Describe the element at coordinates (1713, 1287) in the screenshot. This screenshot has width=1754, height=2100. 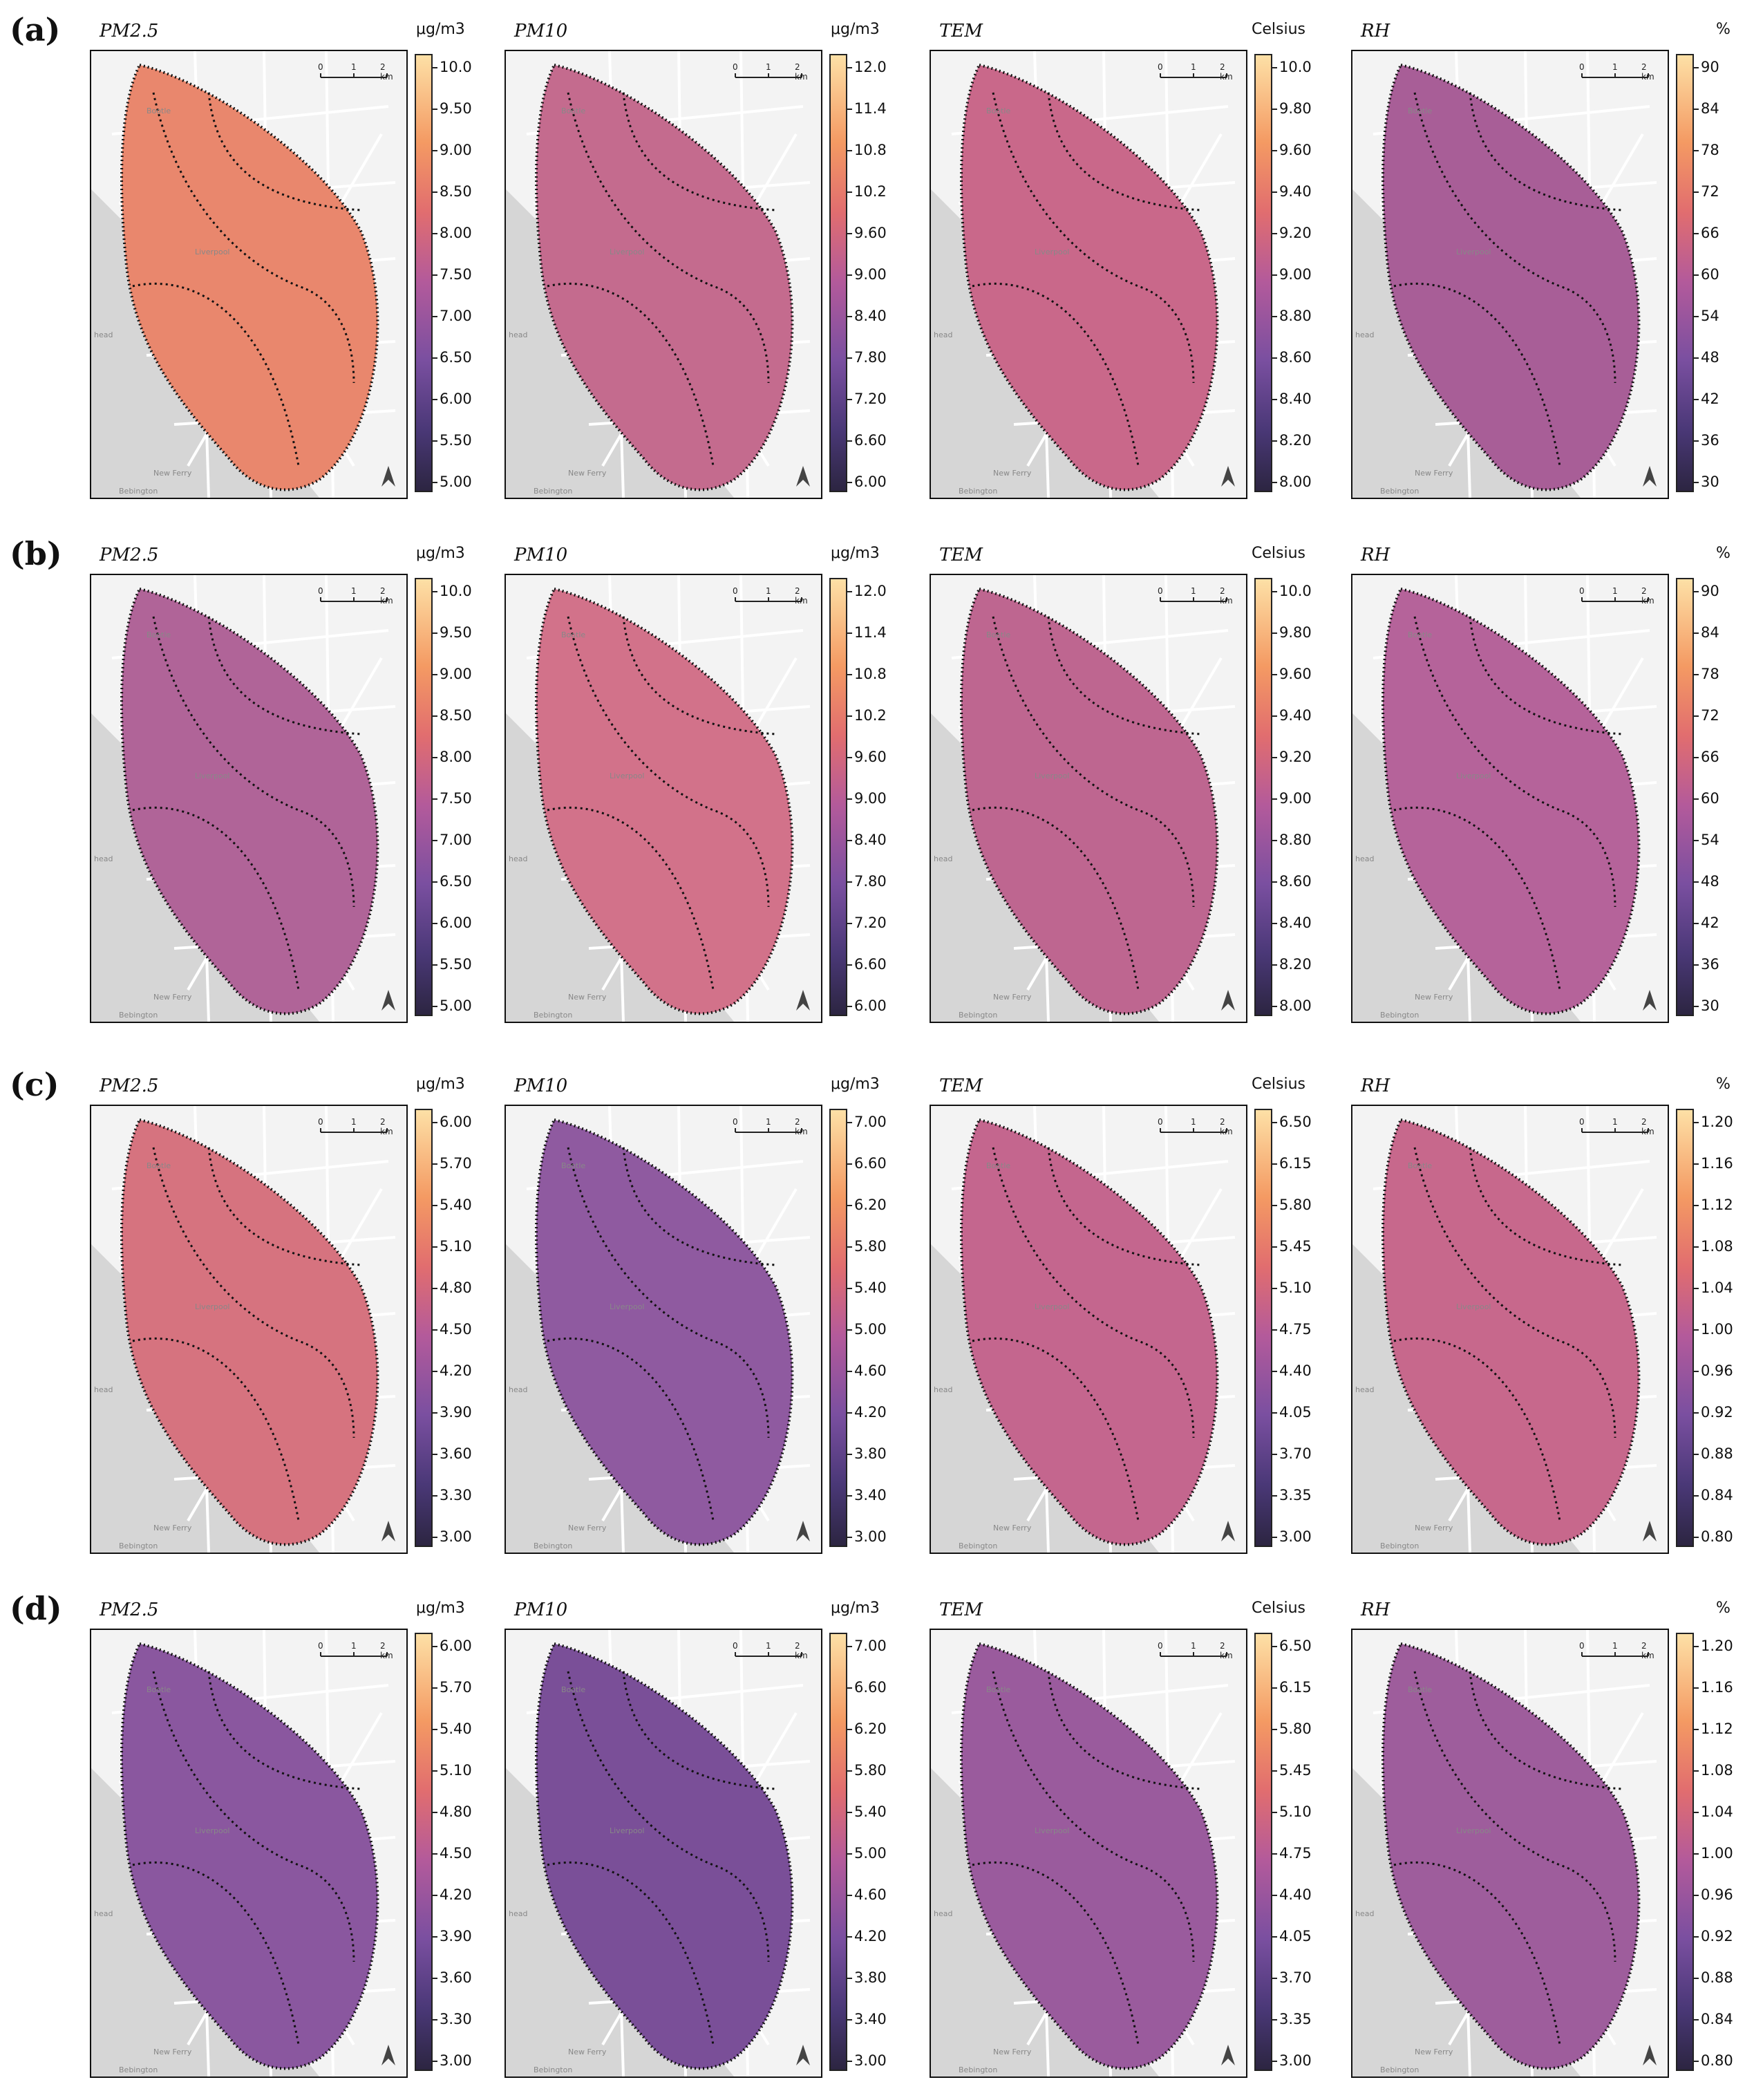
I see `colorbar-tick-label: 1.04` at that location.